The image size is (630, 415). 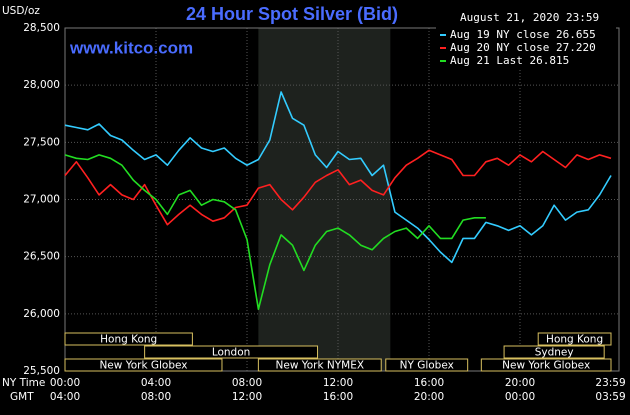 What do you see at coordinates (509, 60) in the screenshot?
I see `legend-label: Aug 21 Last 26.815` at bounding box center [509, 60].